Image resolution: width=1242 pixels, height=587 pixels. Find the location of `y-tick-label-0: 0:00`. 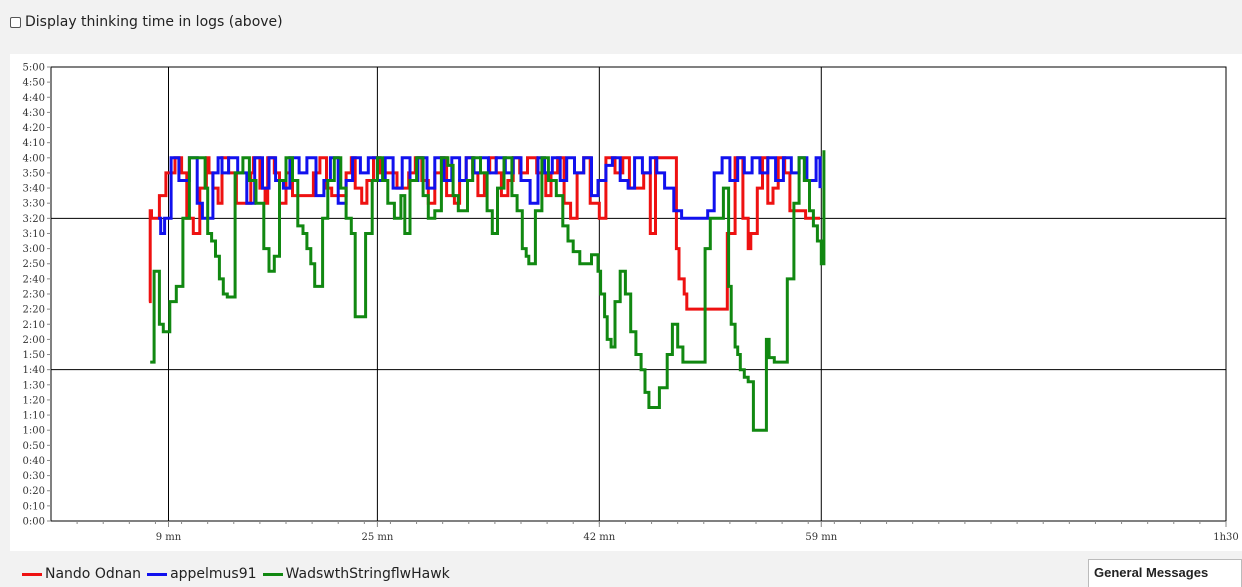

y-tick-label-0: 0:00 is located at coordinates (34, 522).